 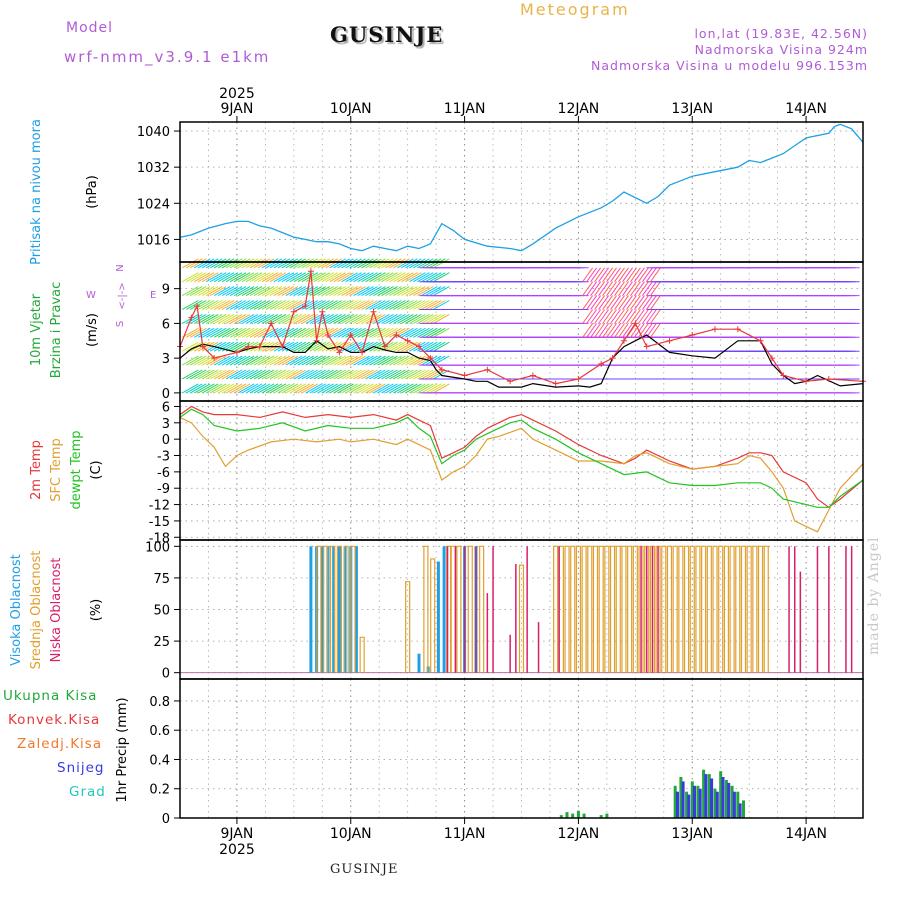 What do you see at coordinates (521, 192) in the screenshot?
I see `panel-frame` at bounding box center [521, 192].